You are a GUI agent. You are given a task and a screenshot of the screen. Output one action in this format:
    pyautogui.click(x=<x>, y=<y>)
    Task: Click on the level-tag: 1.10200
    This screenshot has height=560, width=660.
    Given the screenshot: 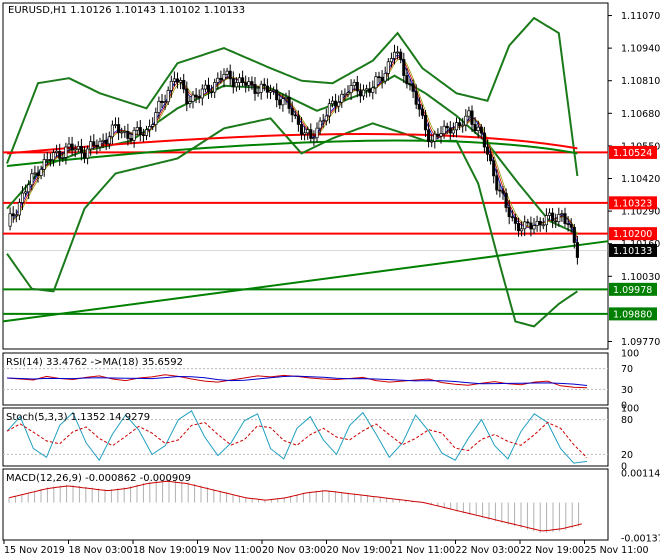 What is the action you would take?
    pyautogui.click(x=632, y=234)
    